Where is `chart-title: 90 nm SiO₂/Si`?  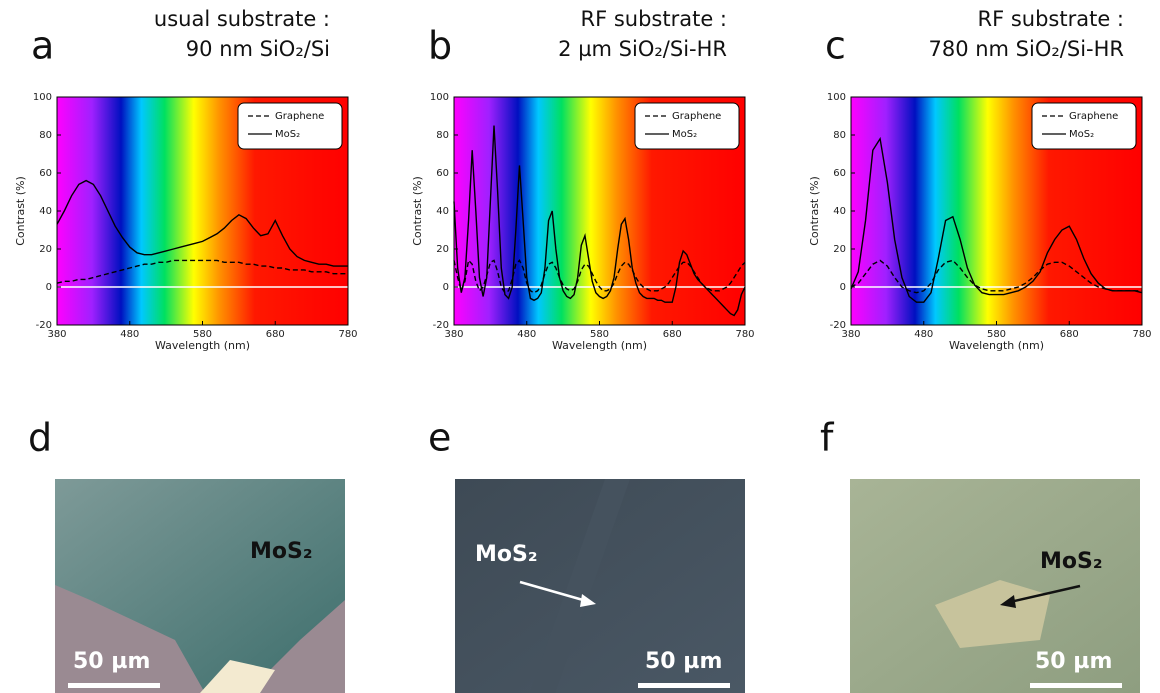 chart-title: 90 nm SiO₂/Si is located at coordinates (258, 49).